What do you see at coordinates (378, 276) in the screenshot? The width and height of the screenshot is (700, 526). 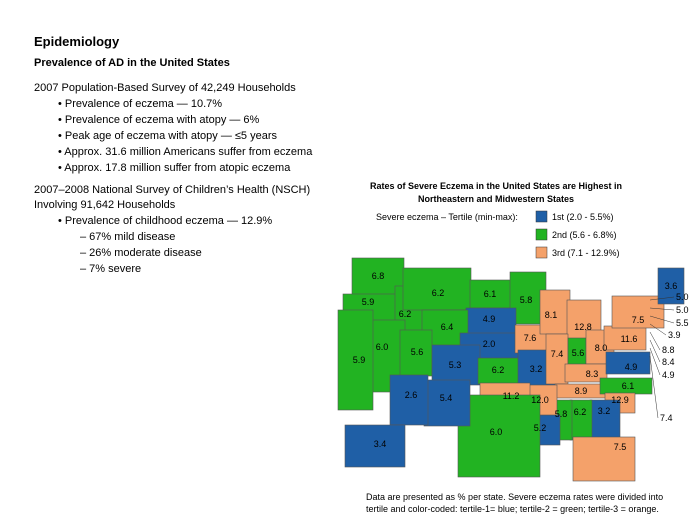 I see `state-value: 6.8` at bounding box center [378, 276].